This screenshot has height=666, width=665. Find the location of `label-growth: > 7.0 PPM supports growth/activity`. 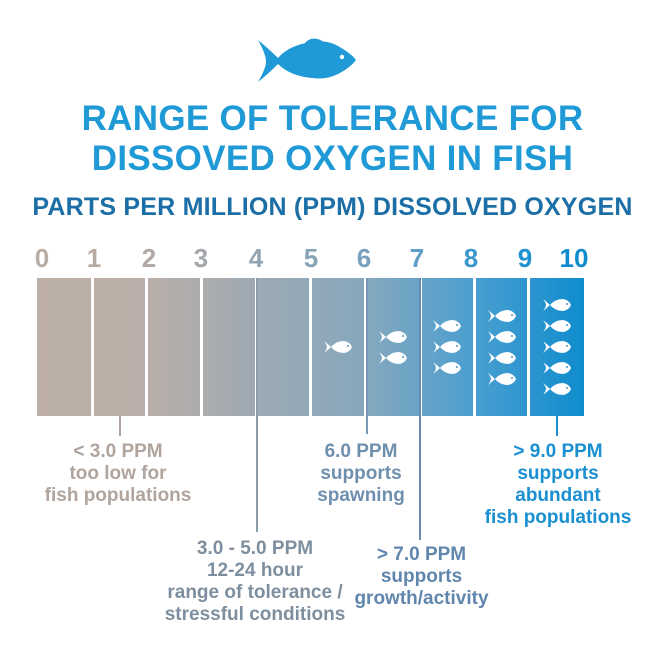

label-growth: > 7.0 PPM supports growth/activity is located at coordinates (421, 577).